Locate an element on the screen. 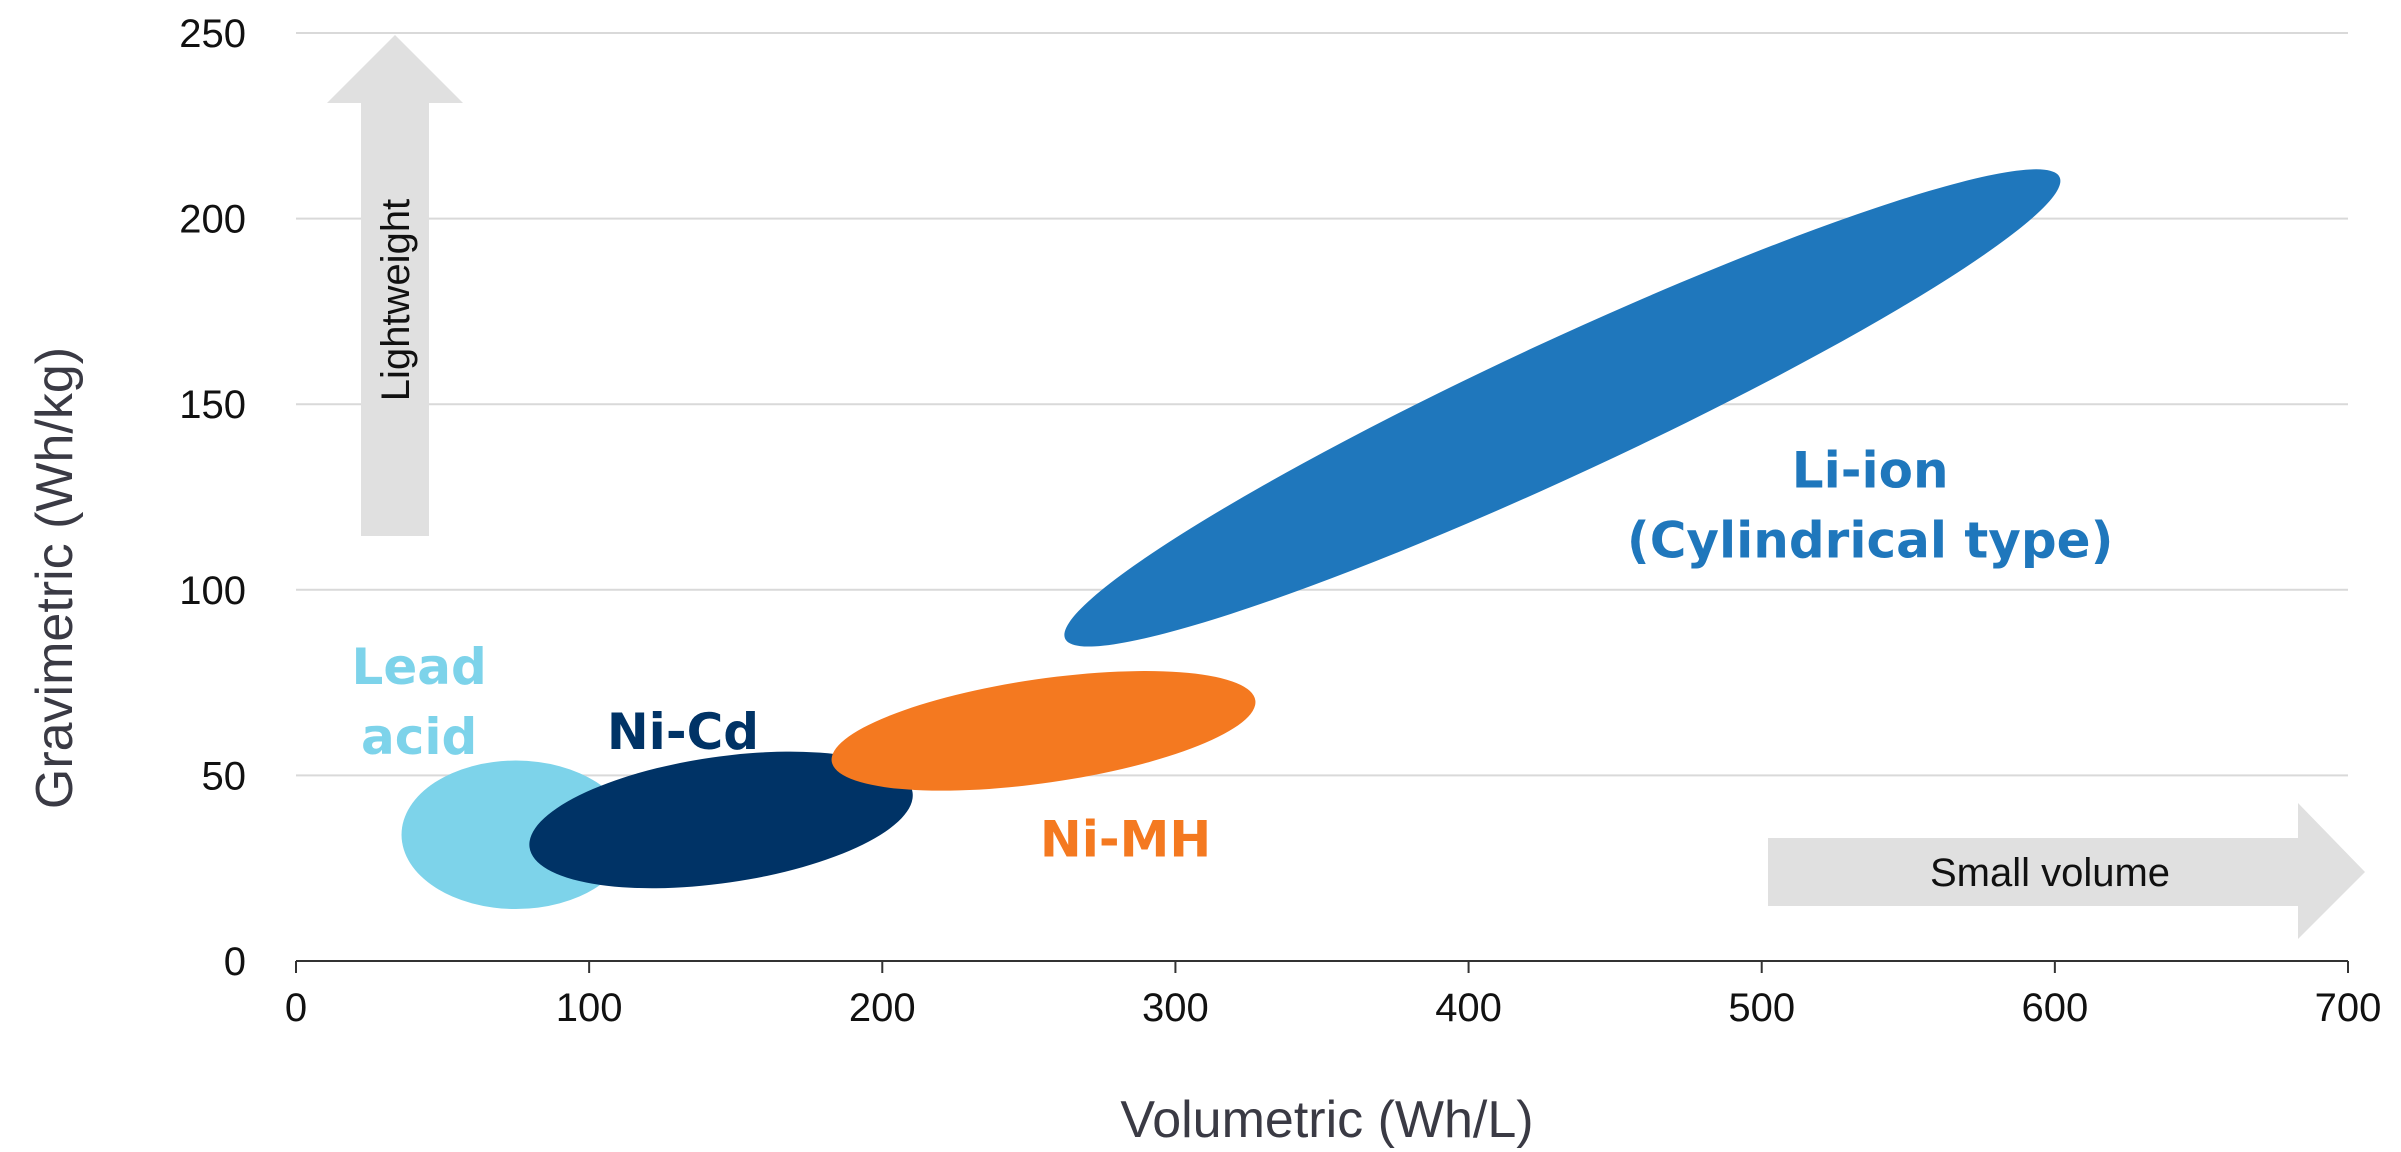  x-tick-label-500: 500 is located at coordinates (1761, 1008).